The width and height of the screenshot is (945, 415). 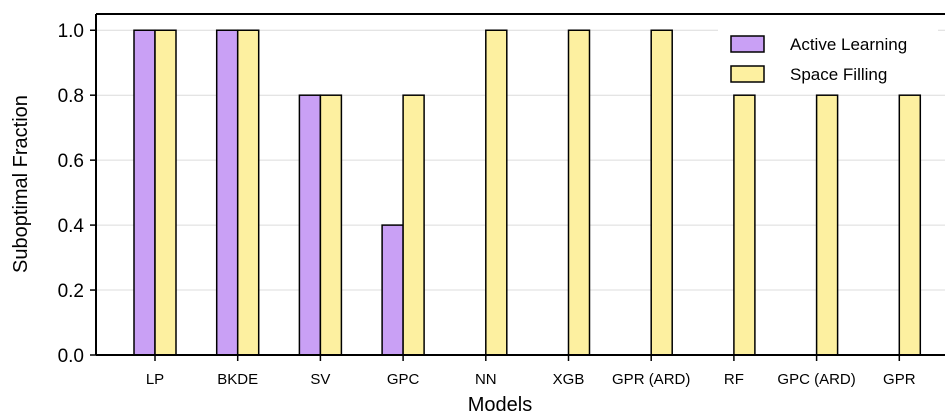 What do you see at coordinates (651, 379) in the screenshot?
I see `x-tick-label: GPR (ARD)` at bounding box center [651, 379].